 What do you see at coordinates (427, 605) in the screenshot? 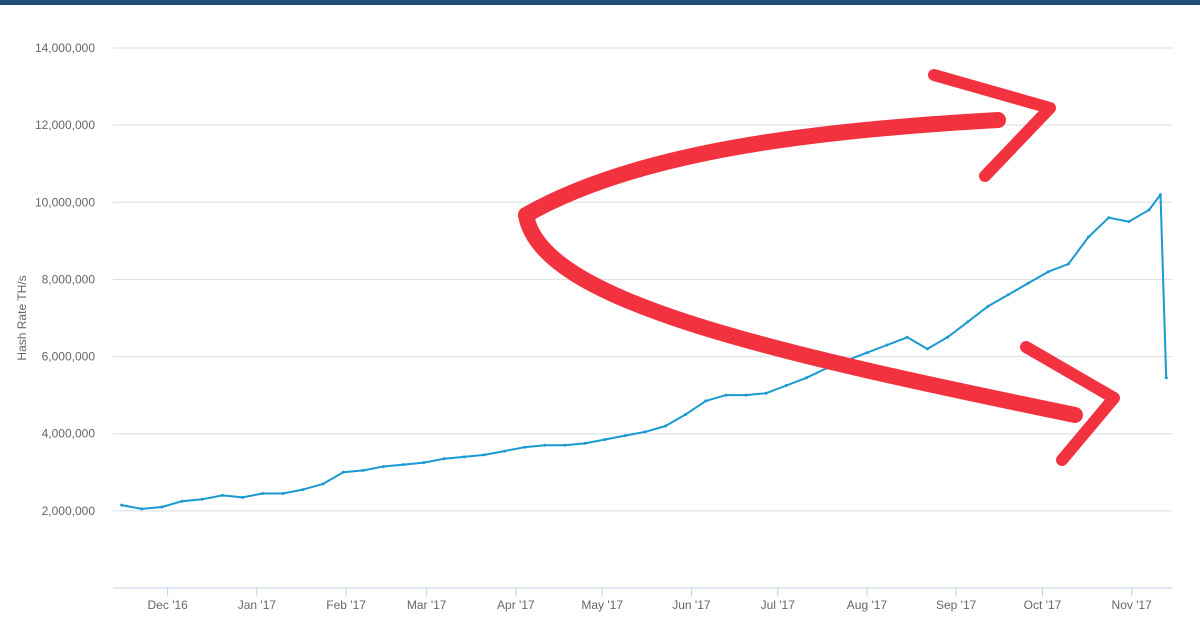
I see `x-tick-label: Mar '17` at bounding box center [427, 605].